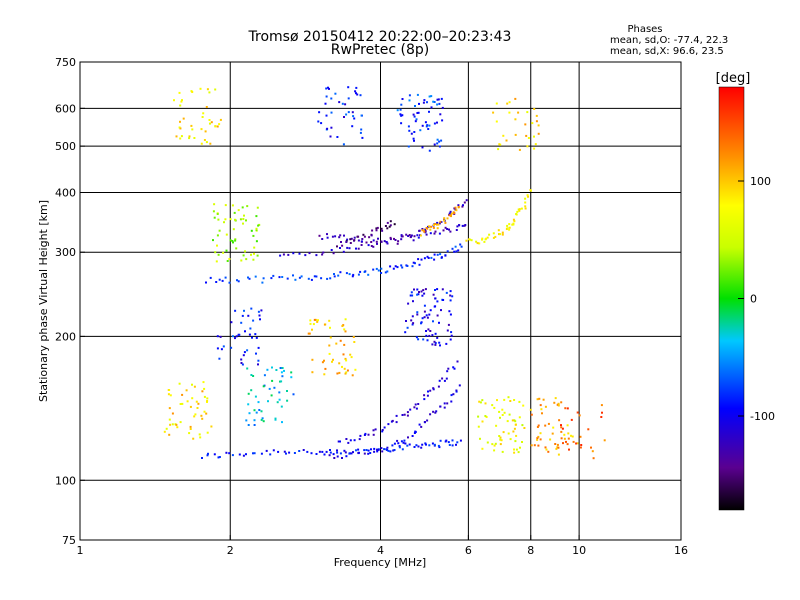  I want to click on y-tick-label: 600, so click(65, 108).